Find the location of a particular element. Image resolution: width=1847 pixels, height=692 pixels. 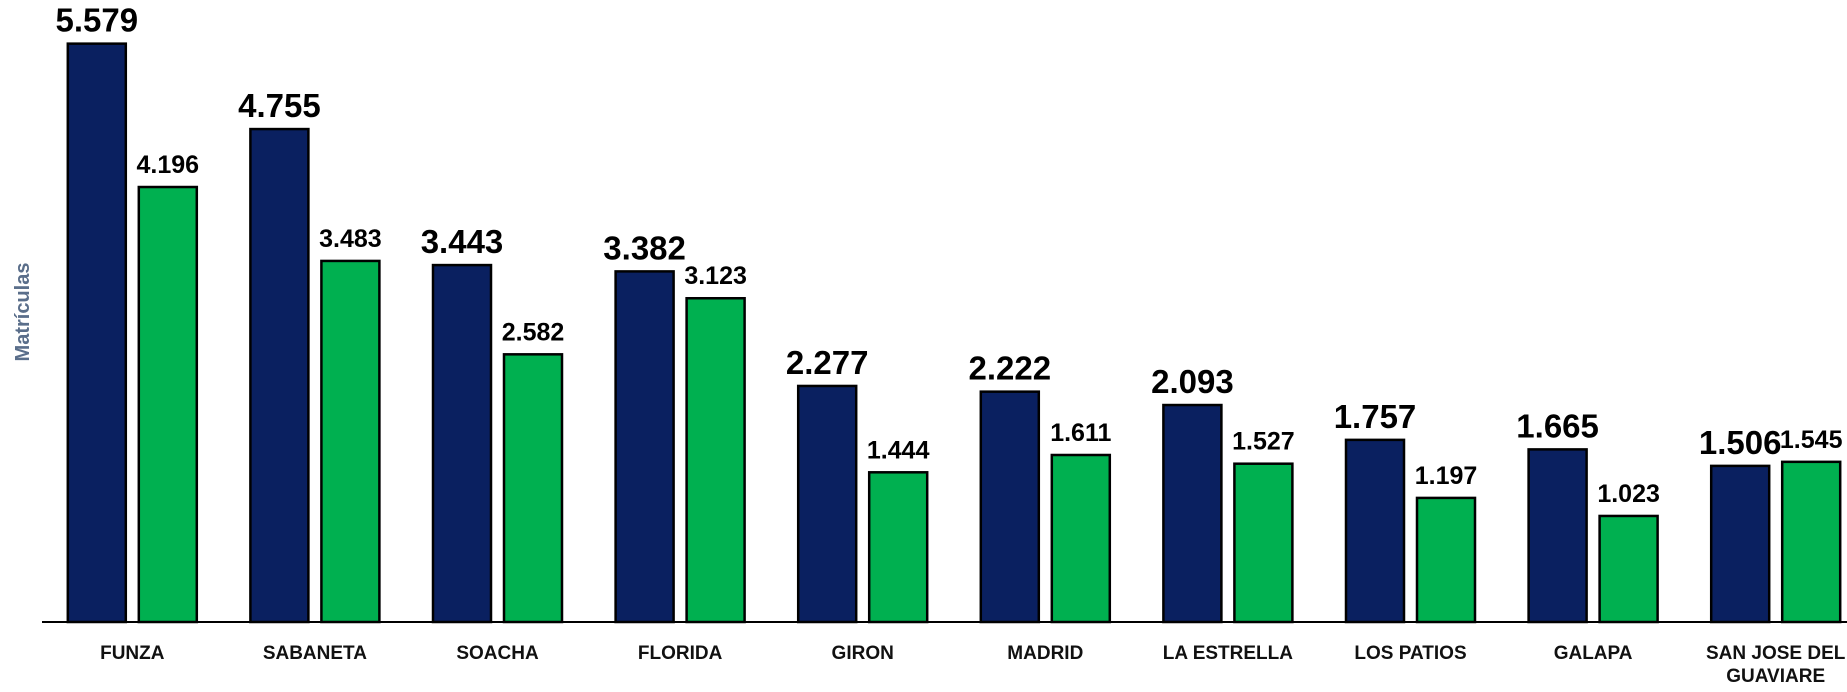

x-tick-label: GIRON is located at coordinates (862, 653).